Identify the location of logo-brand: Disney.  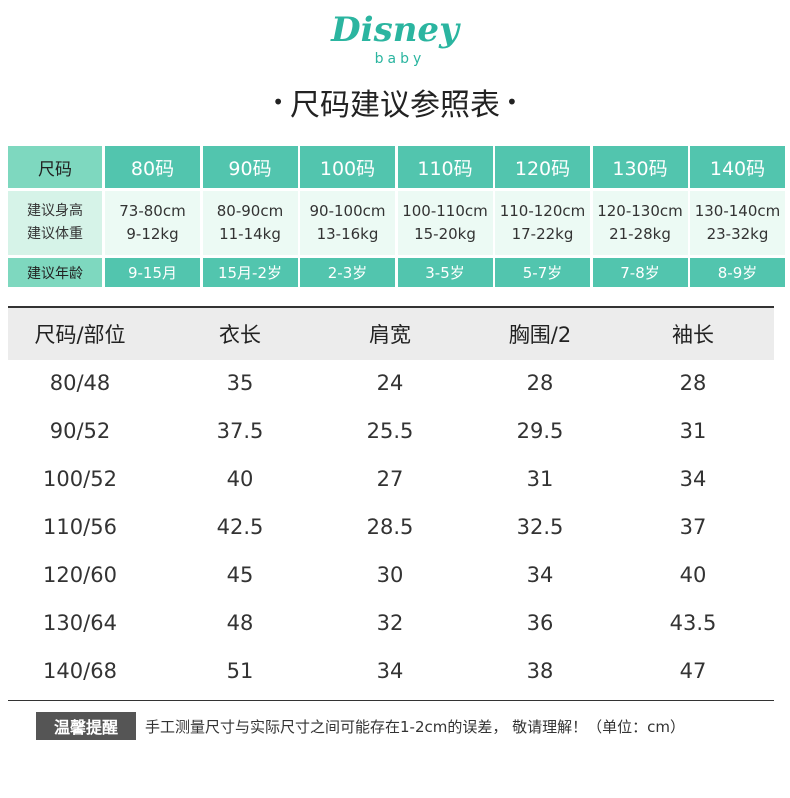
(395, 30).